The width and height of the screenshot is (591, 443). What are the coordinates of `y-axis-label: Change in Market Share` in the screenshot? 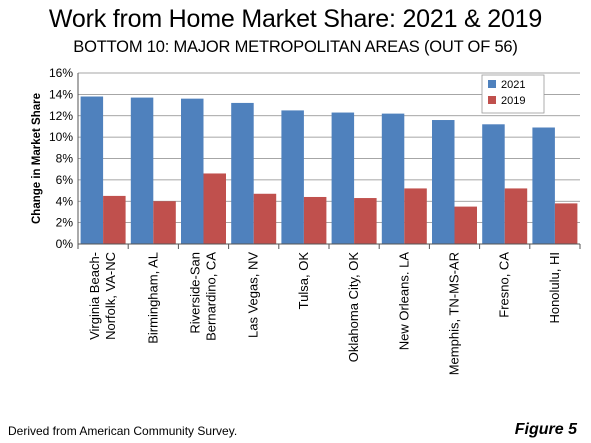 It's located at (37, 158).